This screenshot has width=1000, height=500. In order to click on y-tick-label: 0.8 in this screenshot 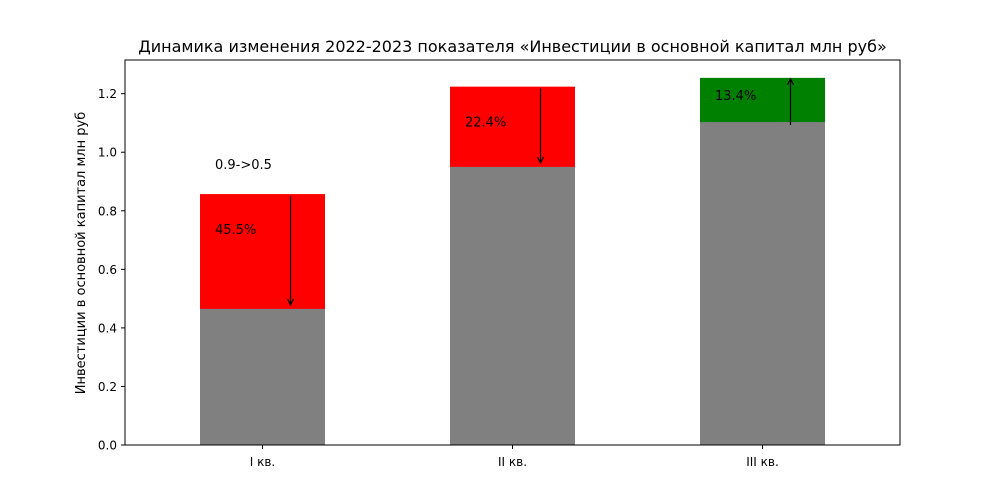, I will do `click(107, 211)`.